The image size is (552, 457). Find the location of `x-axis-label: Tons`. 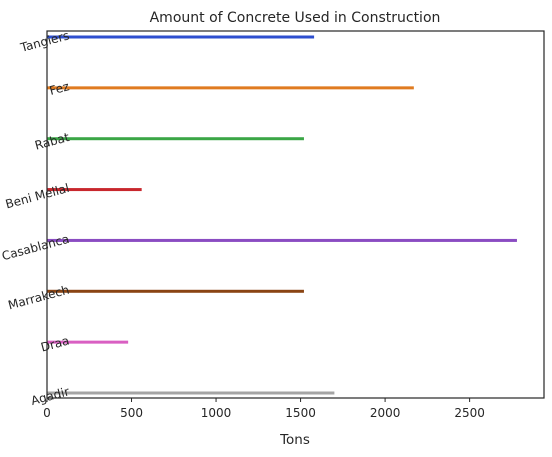

x-axis-label: Tons is located at coordinates (294, 440).